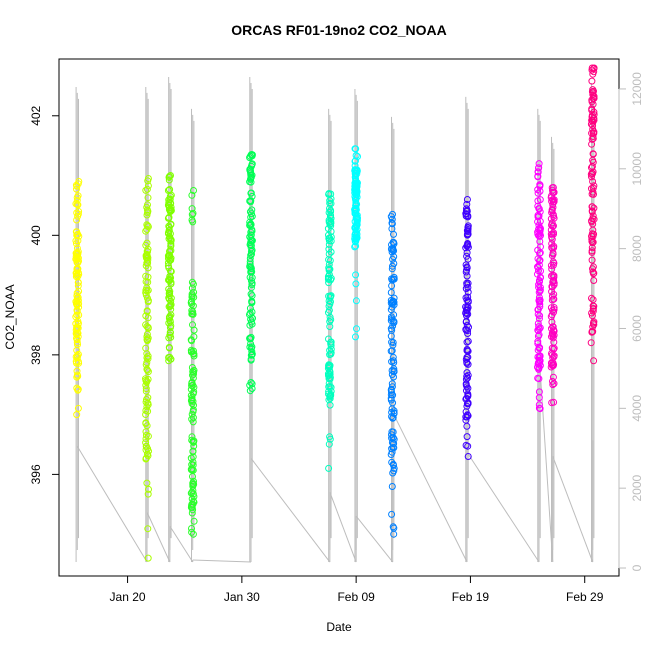 This screenshot has width=650, height=650. I want to click on y2-tick-label: 0, so click(637, 567).